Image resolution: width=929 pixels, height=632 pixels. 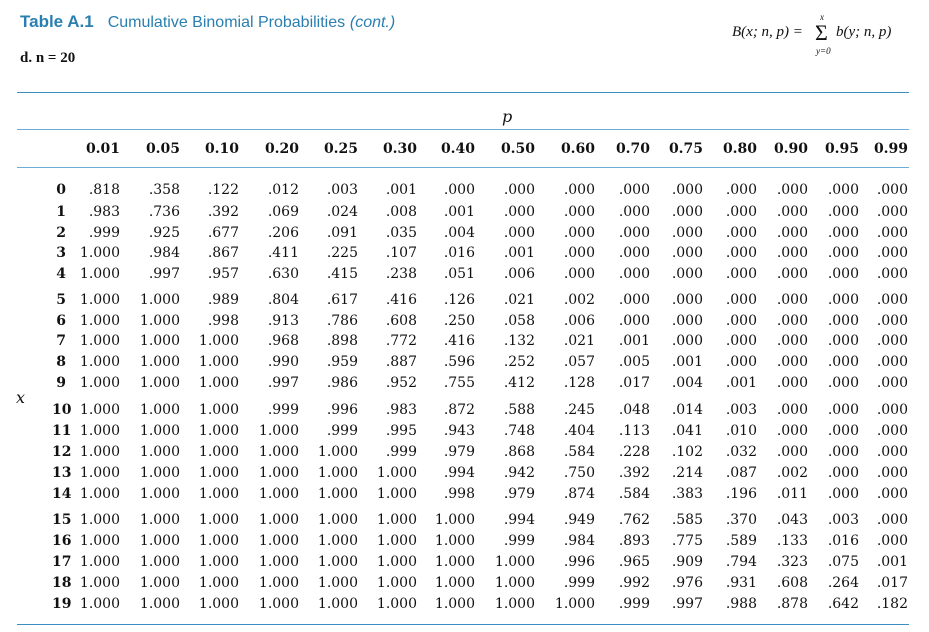 I want to click on table-continued: (cont.), so click(x=372, y=22).